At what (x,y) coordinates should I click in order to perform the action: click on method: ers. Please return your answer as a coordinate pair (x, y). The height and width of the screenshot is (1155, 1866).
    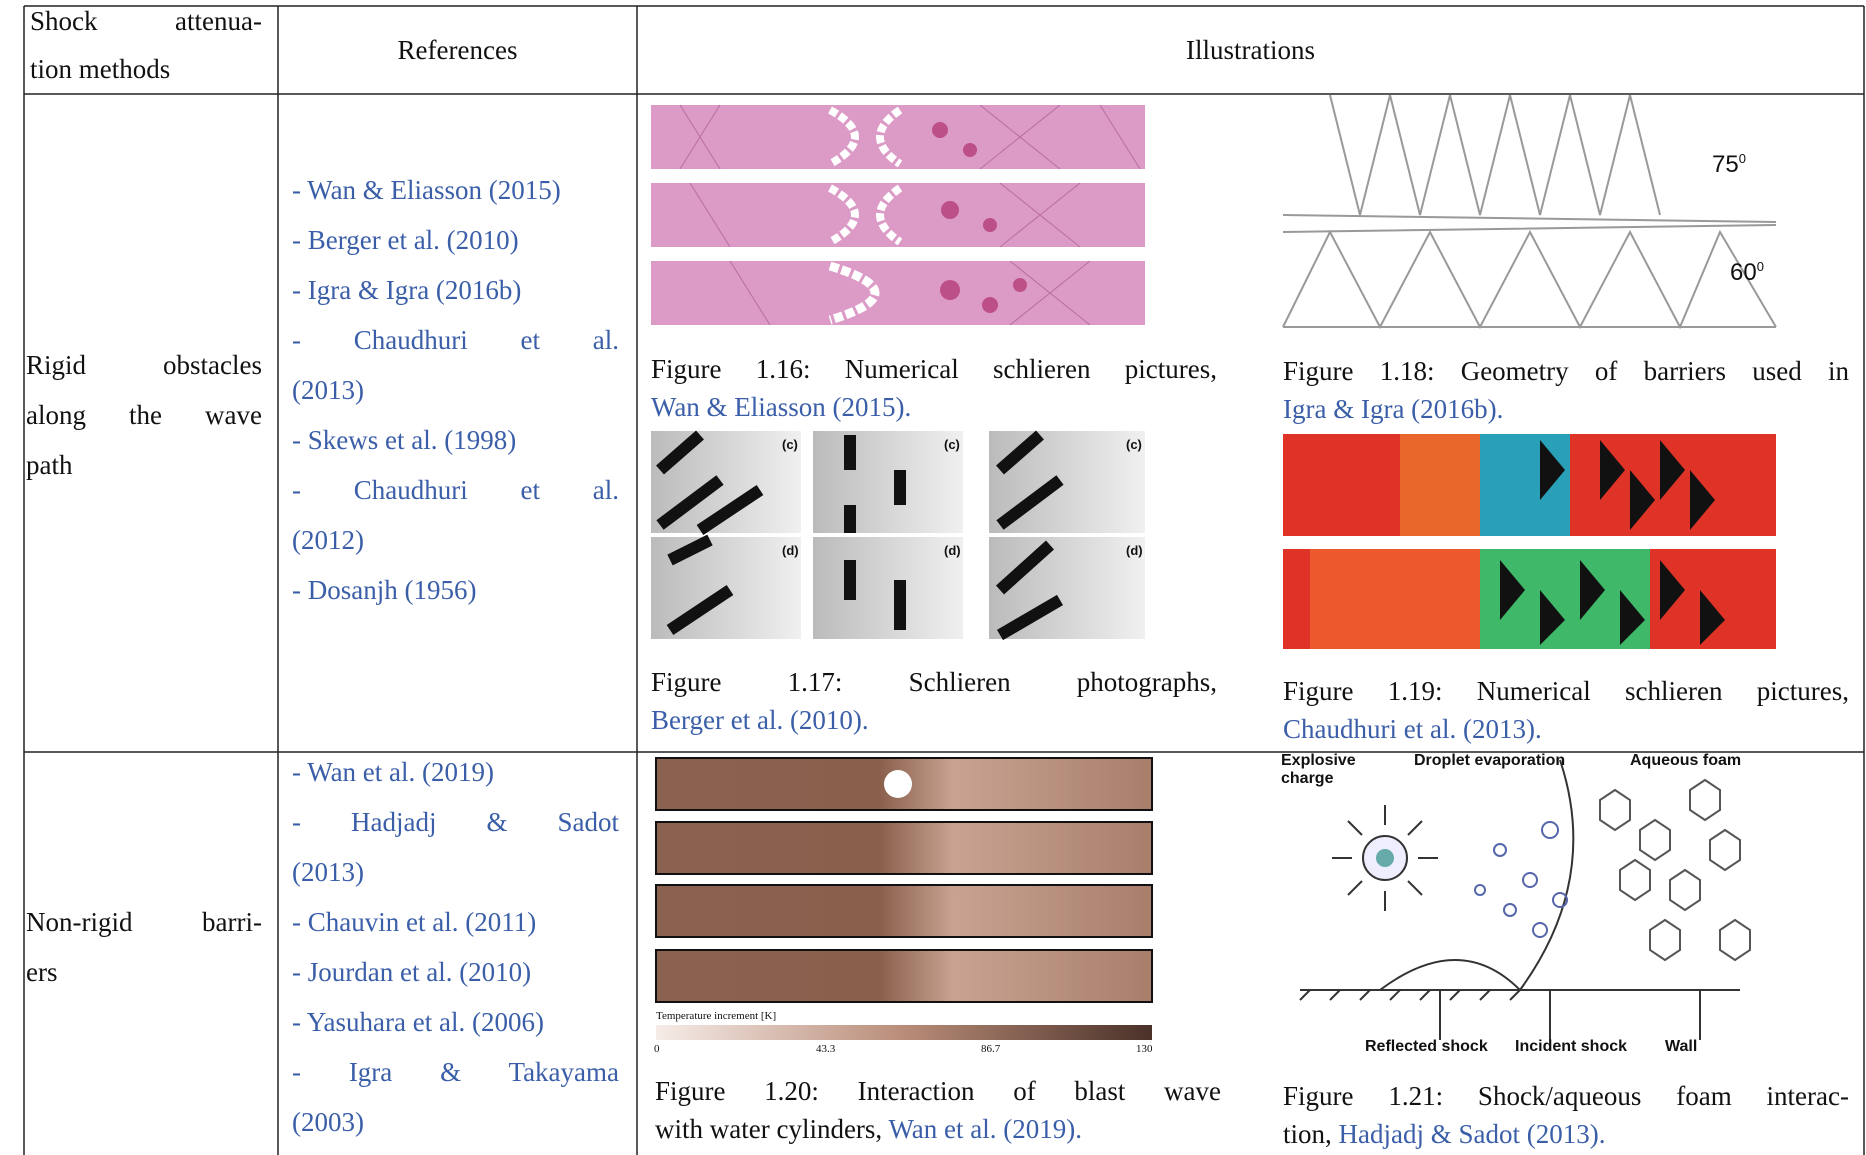
    Looking at the image, I should click on (42, 972).